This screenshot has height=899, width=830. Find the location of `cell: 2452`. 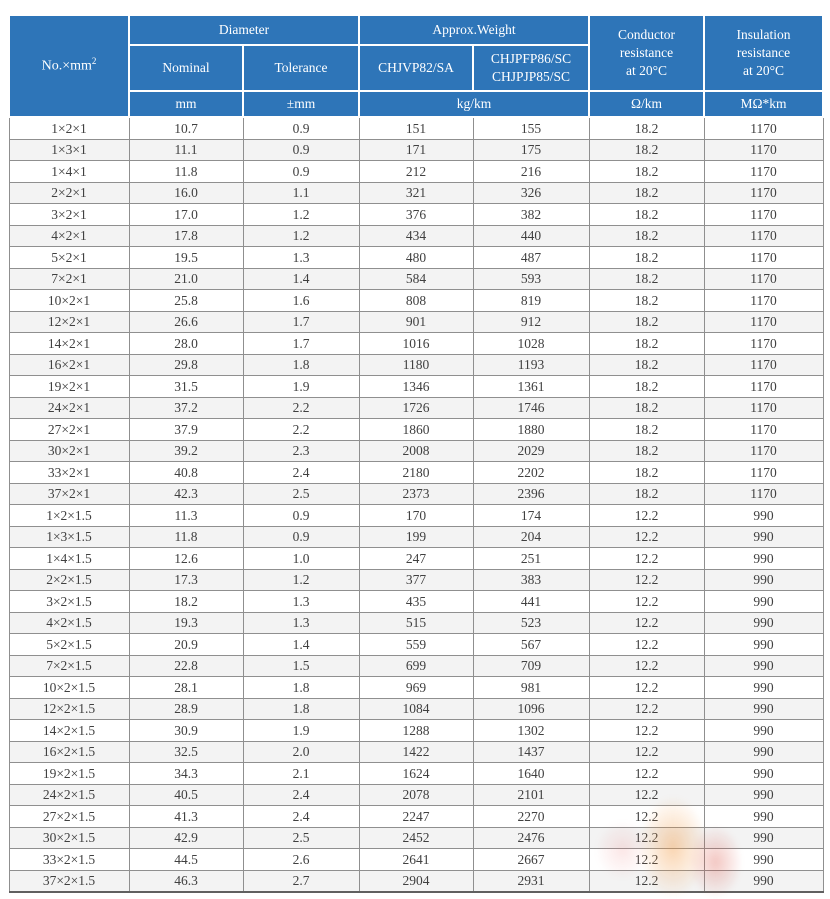

cell: 2452 is located at coordinates (416, 837).